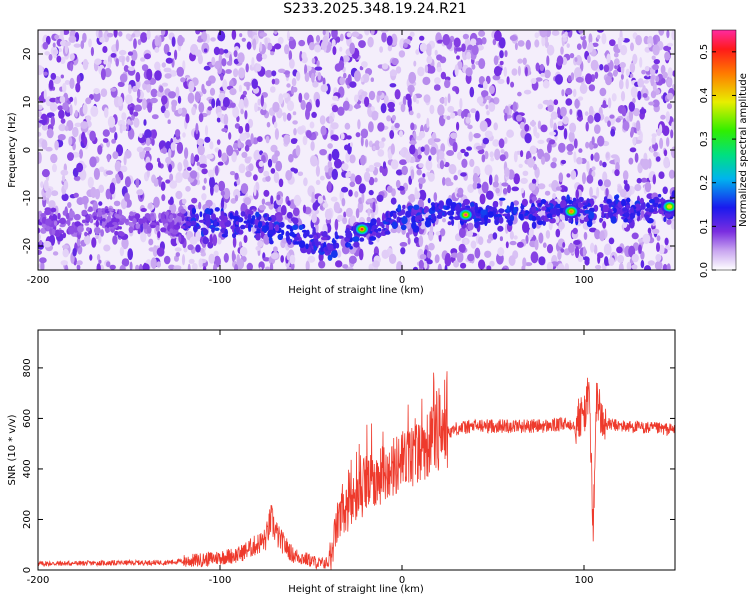 The image size is (750, 600). What do you see at coordinates (27, 54) in the screenshot?
I see `y-tick-label: 20` at bounding box center [27, 54].